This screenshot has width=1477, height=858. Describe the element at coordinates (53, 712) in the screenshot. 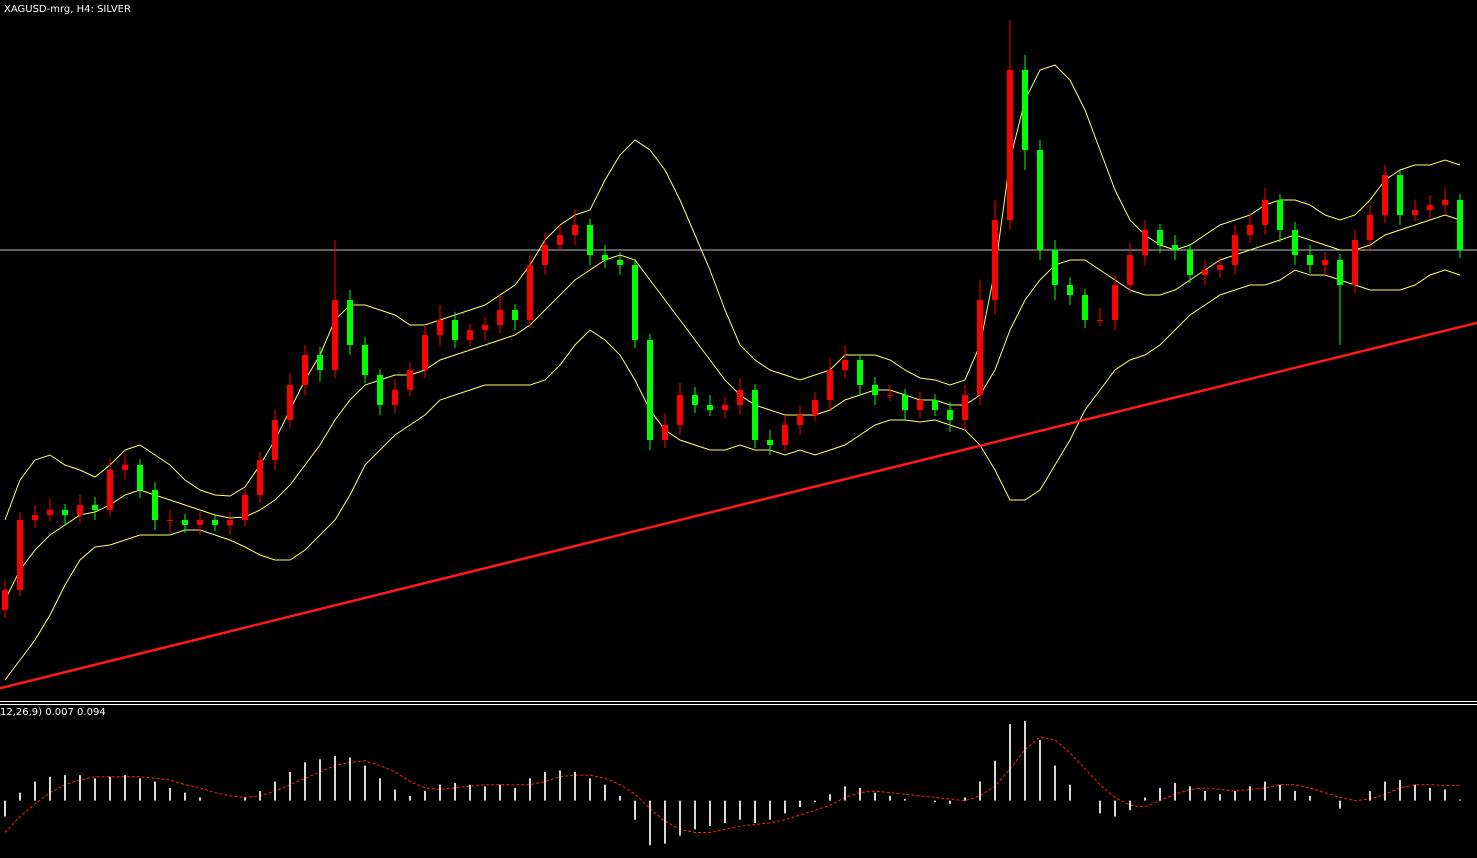

I see `indicator-label: 12,26,9) 0.007 0.094` at that location.